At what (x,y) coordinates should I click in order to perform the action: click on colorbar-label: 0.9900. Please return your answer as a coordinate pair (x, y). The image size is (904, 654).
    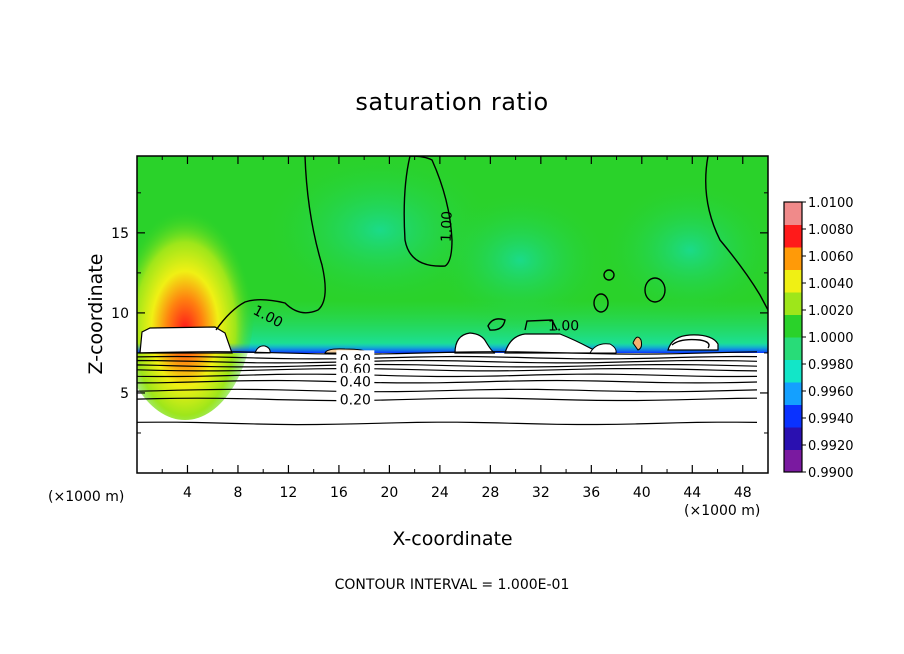
    Looking at the image, I should click on (831, 473).